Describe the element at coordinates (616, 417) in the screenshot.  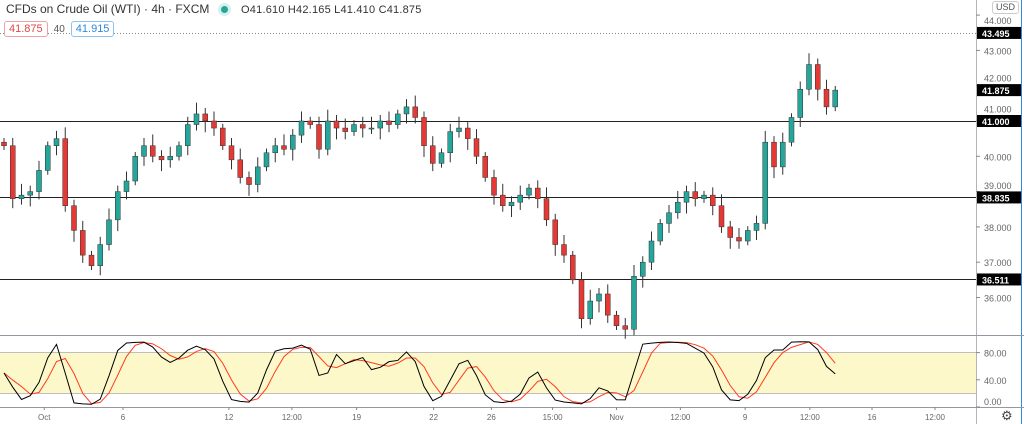
I see `time-tick-label: Nov` at that location.